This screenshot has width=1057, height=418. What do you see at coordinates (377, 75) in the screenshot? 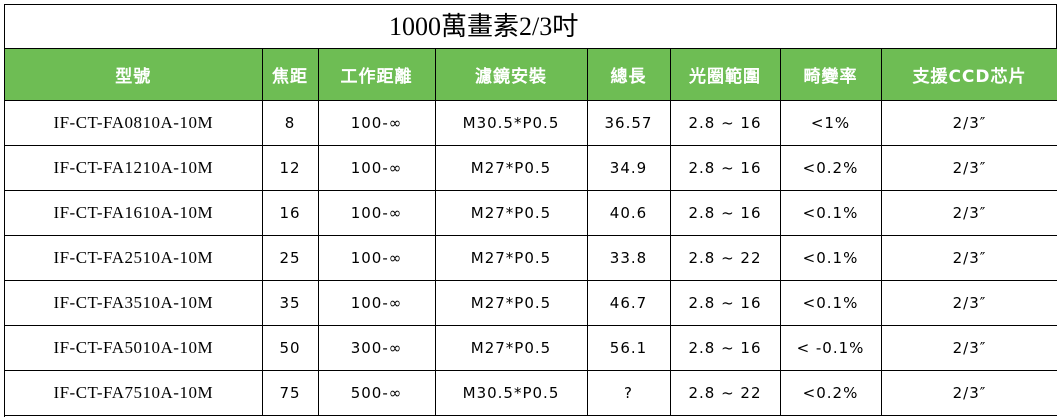
I see `working-distance-header: 工作距離` at bounding box center [377, 75].